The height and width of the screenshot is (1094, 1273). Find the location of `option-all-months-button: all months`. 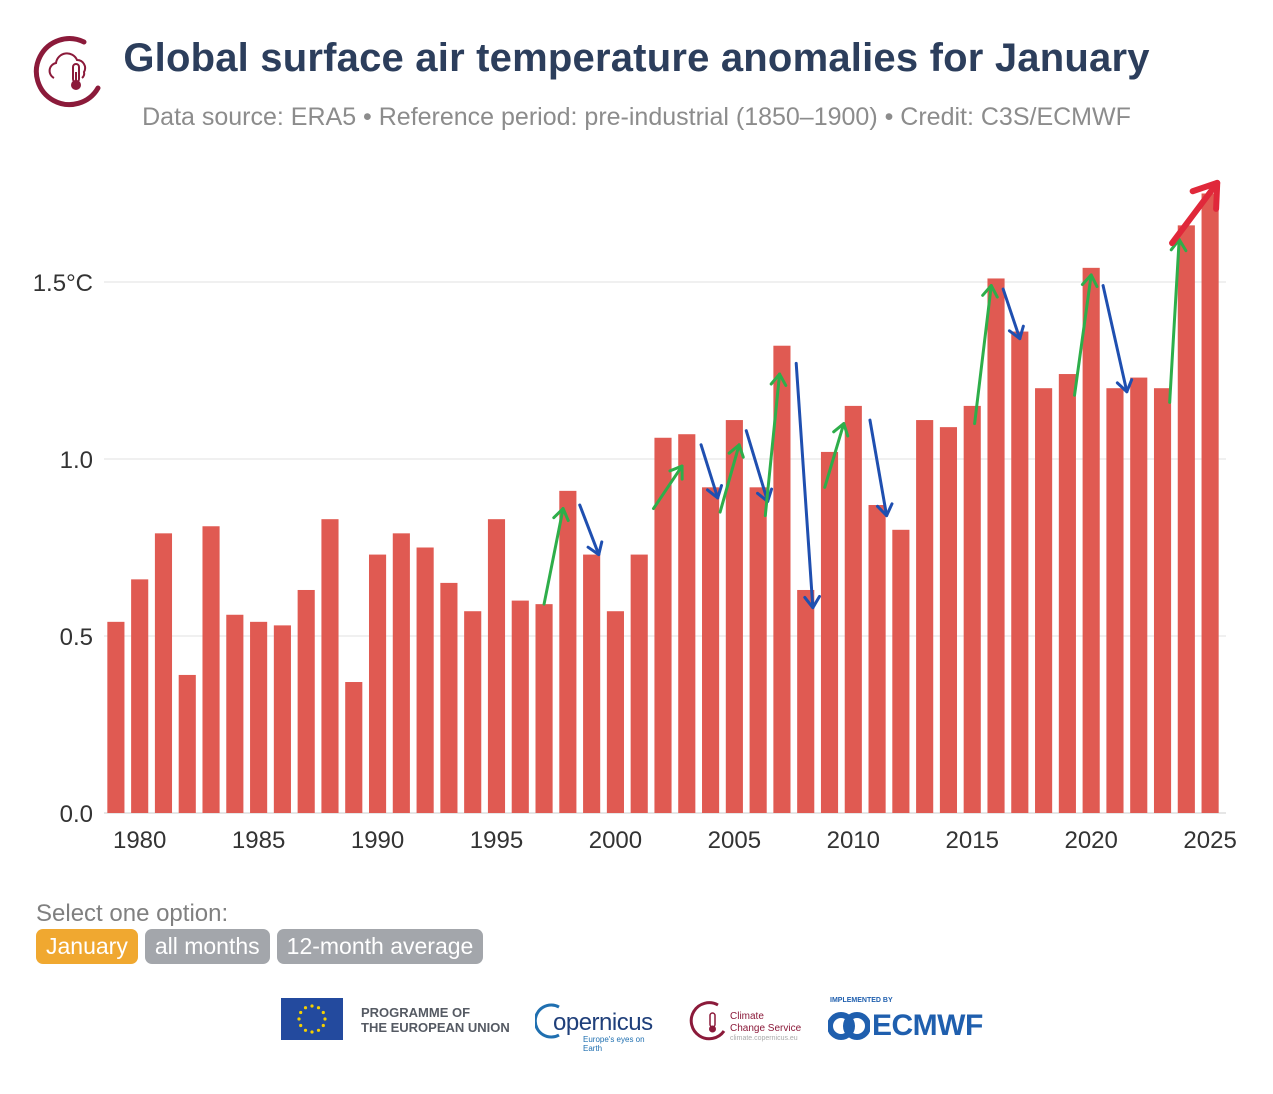

option-all-months-button: all months is located at coordinates (207, 946).